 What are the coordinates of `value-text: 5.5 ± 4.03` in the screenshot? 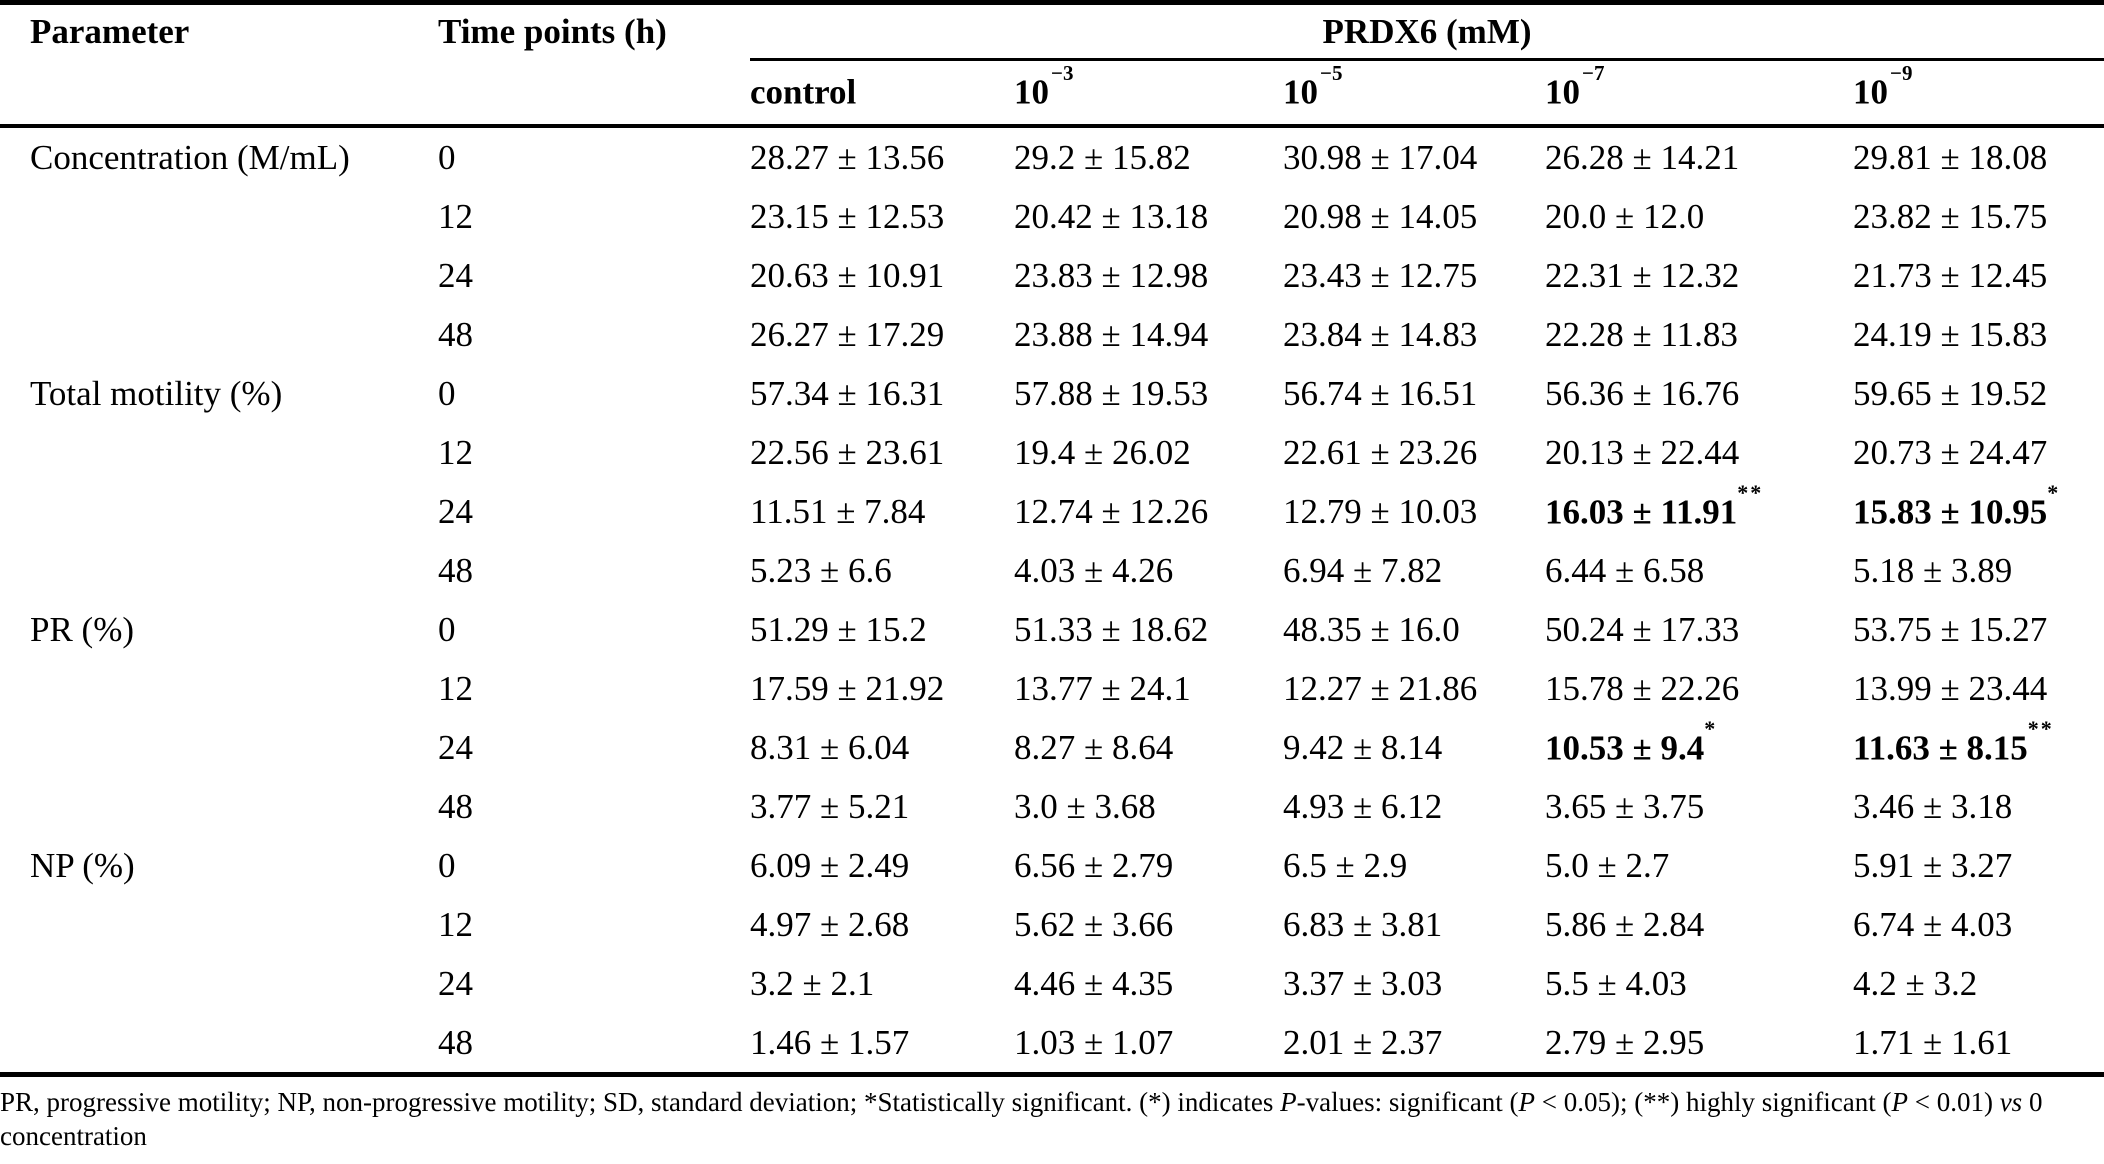 It's located at (1616, 983).